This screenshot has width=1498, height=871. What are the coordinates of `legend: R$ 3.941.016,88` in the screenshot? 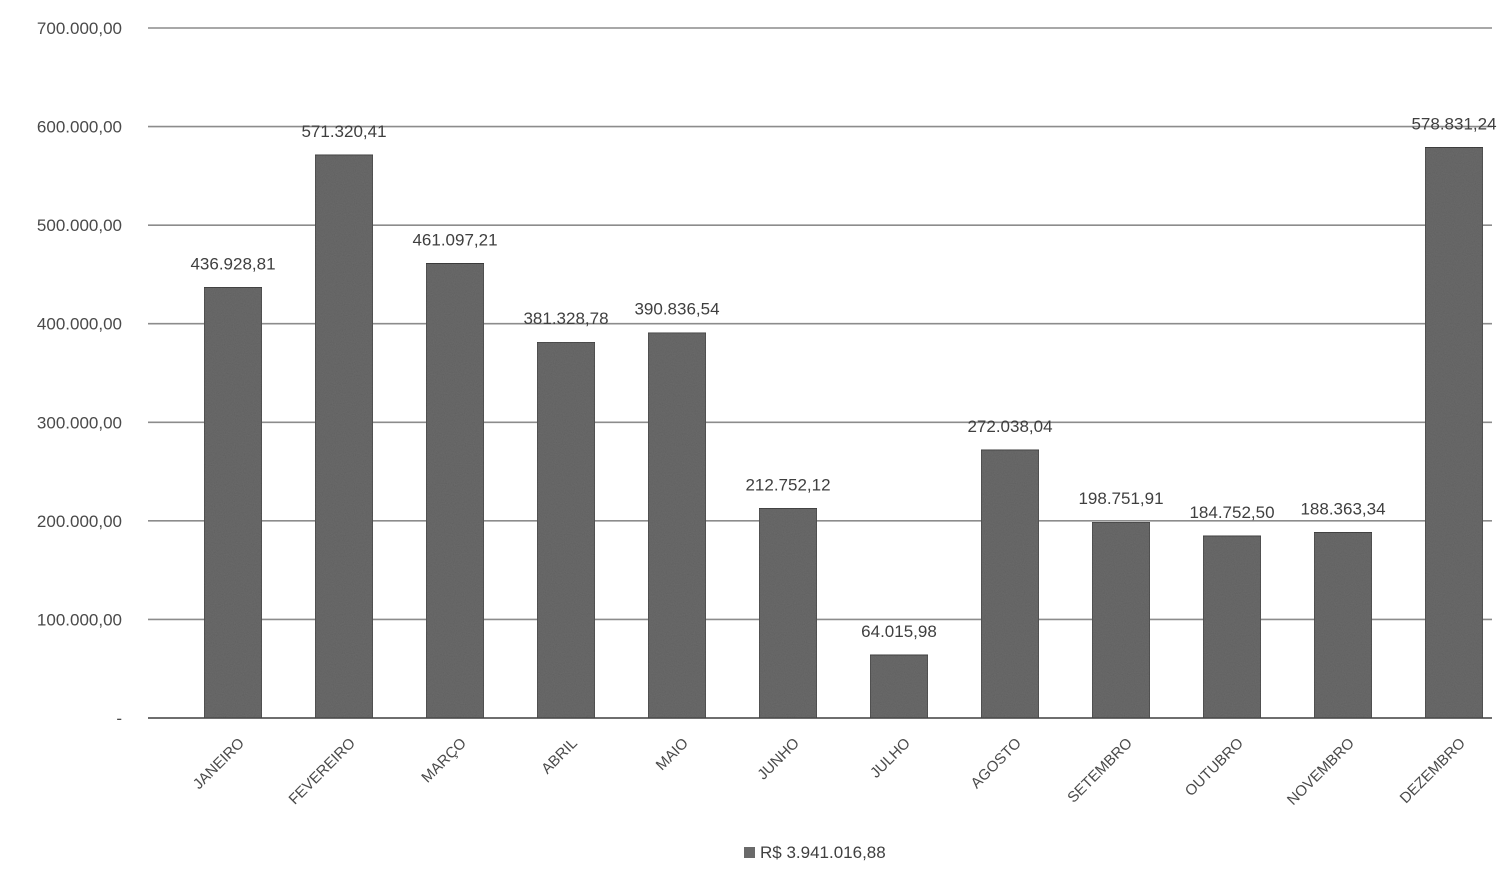 It's located at (815, 852).